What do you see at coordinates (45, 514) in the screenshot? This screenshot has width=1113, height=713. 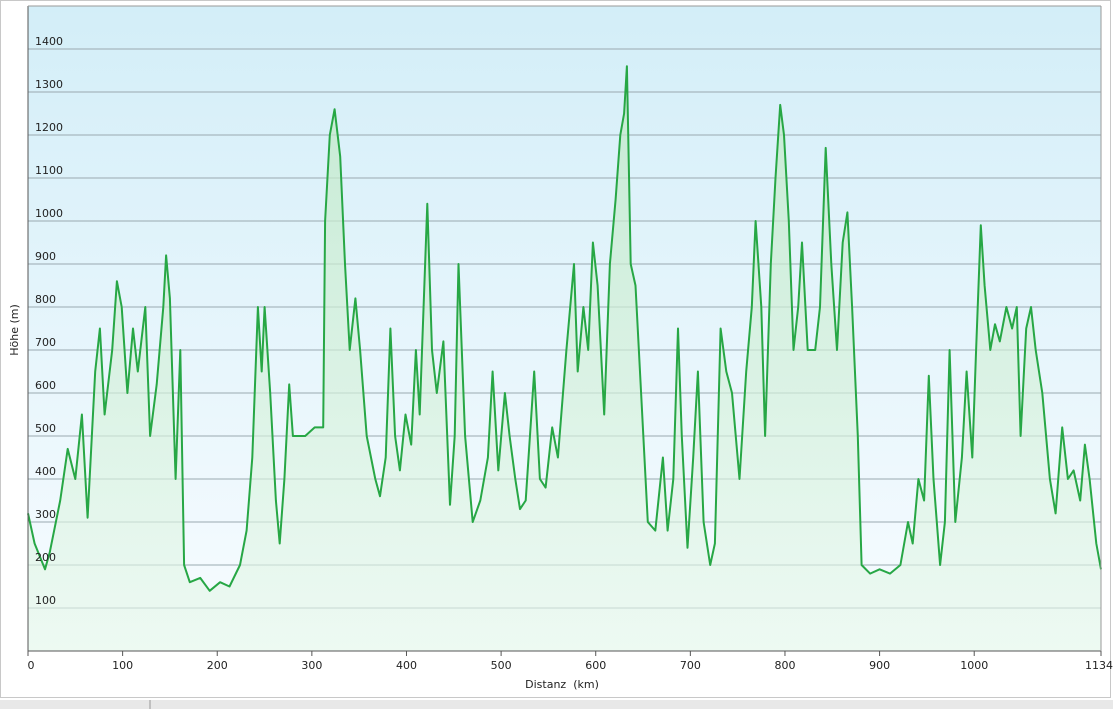 I see `y-tick-label: 300` at bounding box center [45, 514].